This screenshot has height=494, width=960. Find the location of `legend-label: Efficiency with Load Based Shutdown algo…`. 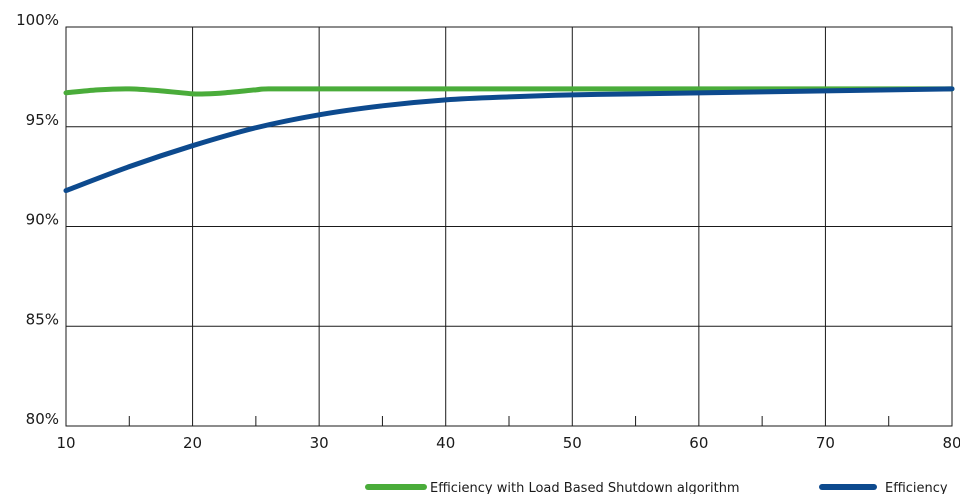

legend-label: Efficiency with Load Based Shutdown algo… is located at coordinates (585, 487).